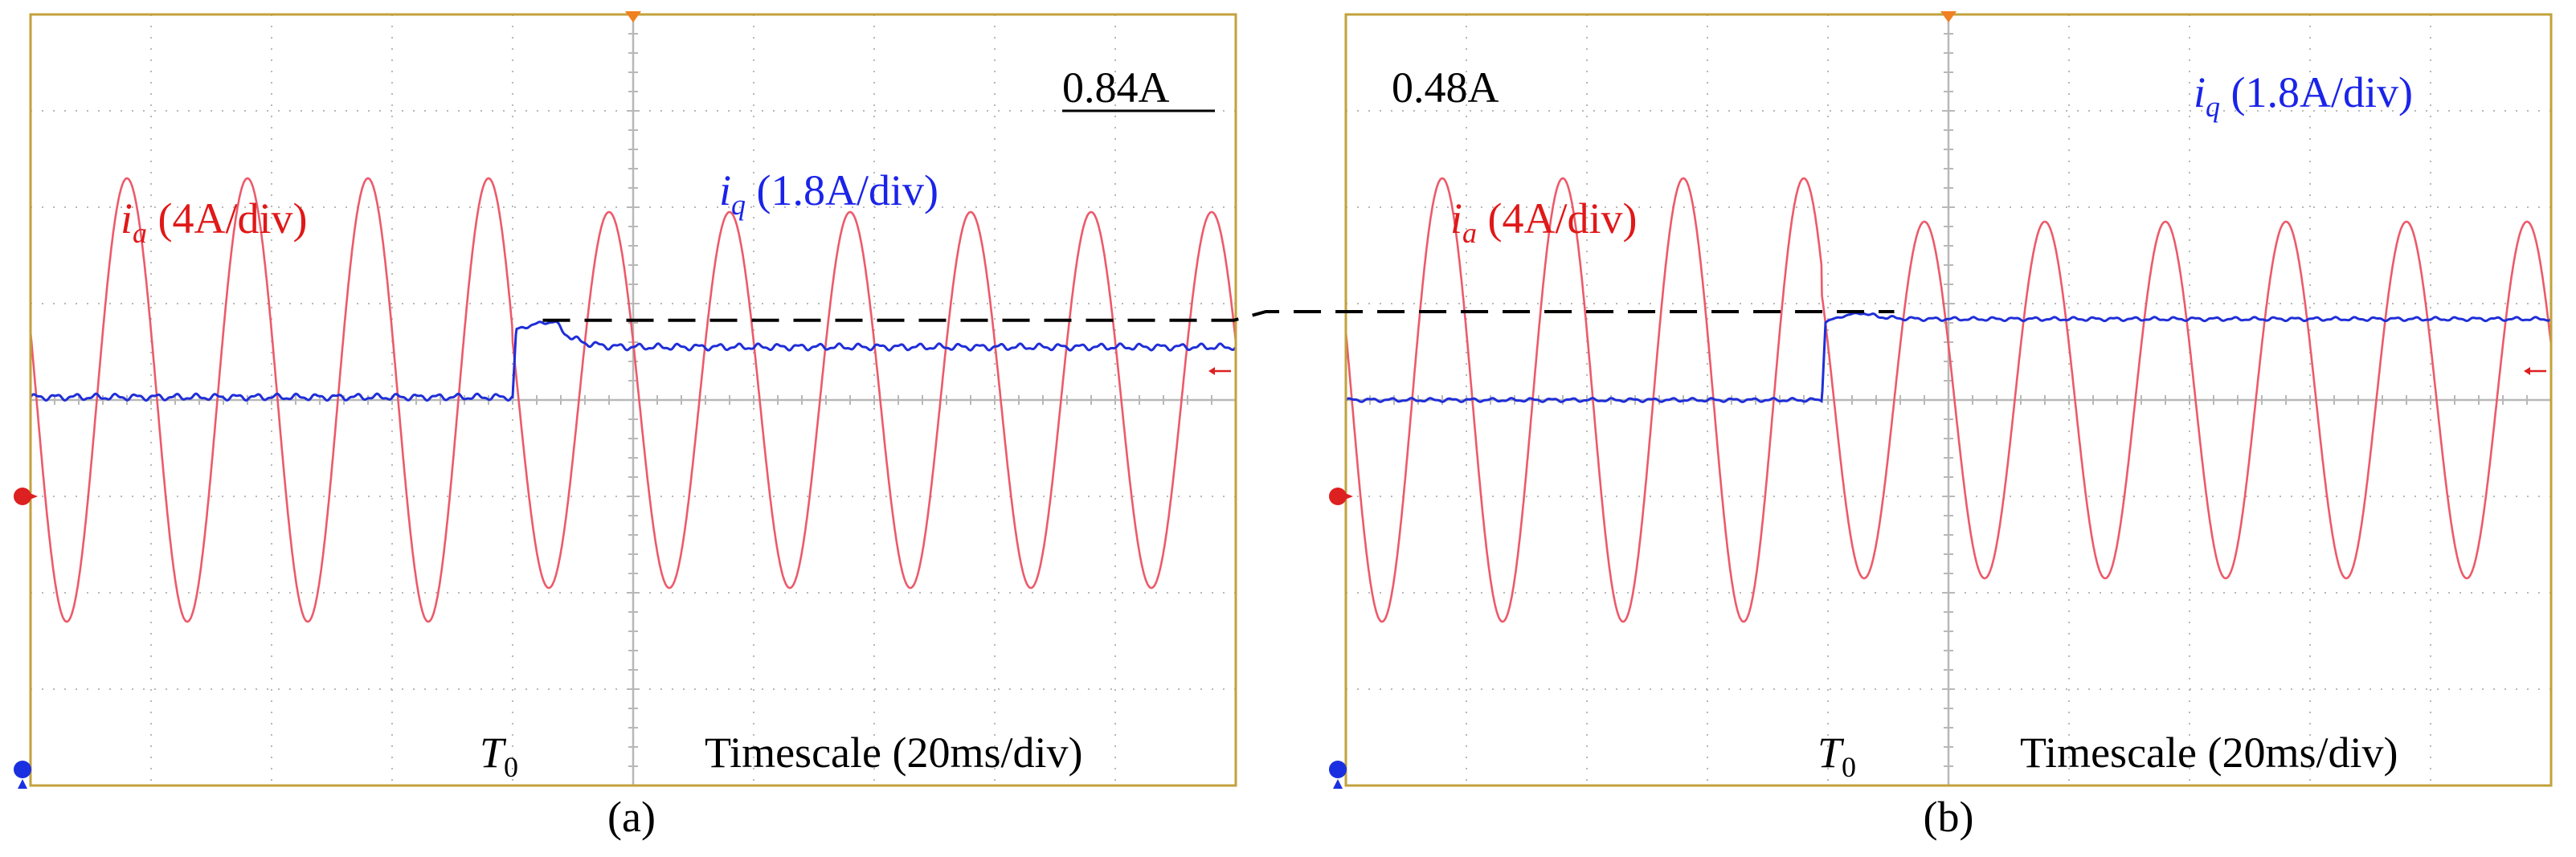 Image resolution: width=2576 pixels, height=857 pixels. What do you see at coordinates (1218, 316) in the screenshot?
I see `step-reference-dashed-line` at bounding box center [1218, 316].